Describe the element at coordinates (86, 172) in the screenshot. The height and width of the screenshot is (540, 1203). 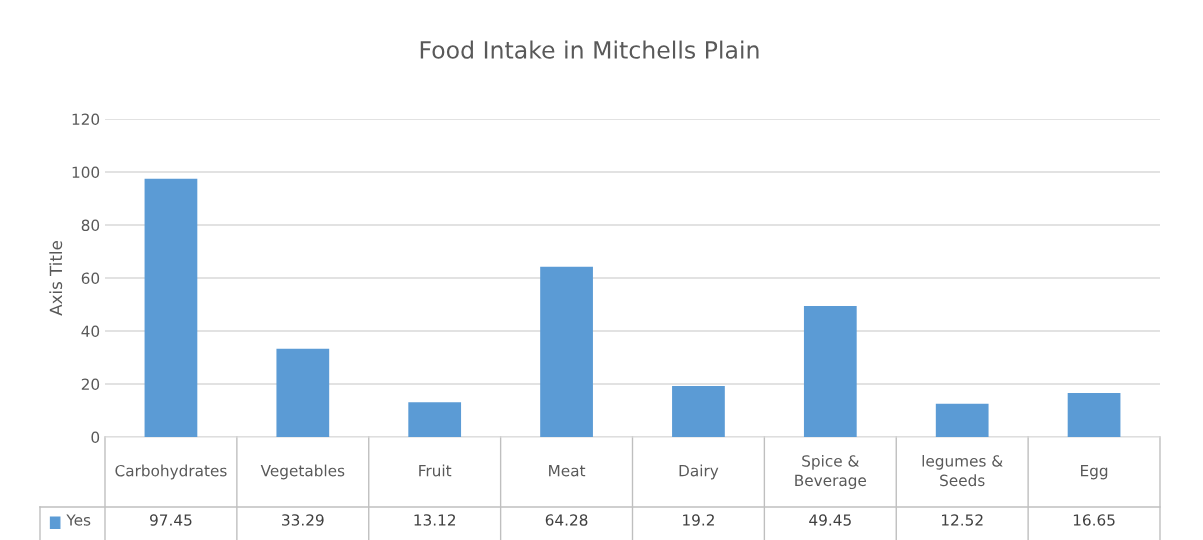
I see `y-tick-label: 100` at that location.